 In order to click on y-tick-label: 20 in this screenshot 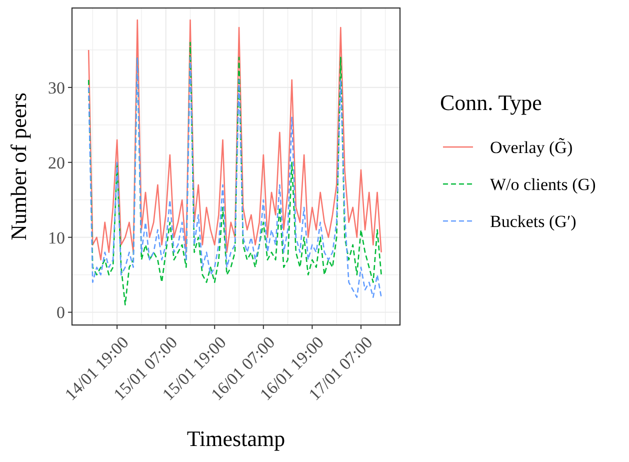, I will do `click(56, 162)`.